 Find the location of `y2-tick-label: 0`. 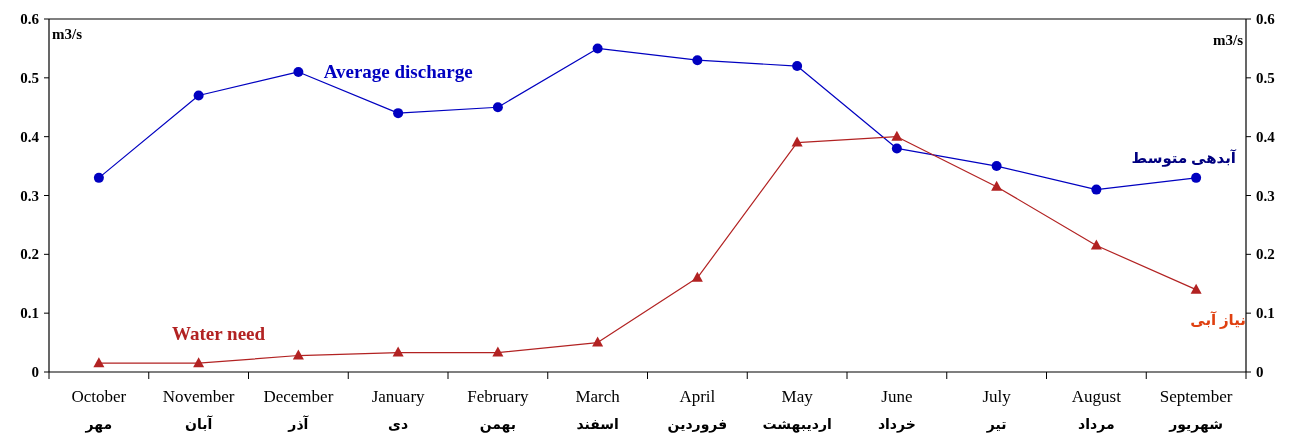

y2-tick-label: 0 is located at coordinates (1260, 372).